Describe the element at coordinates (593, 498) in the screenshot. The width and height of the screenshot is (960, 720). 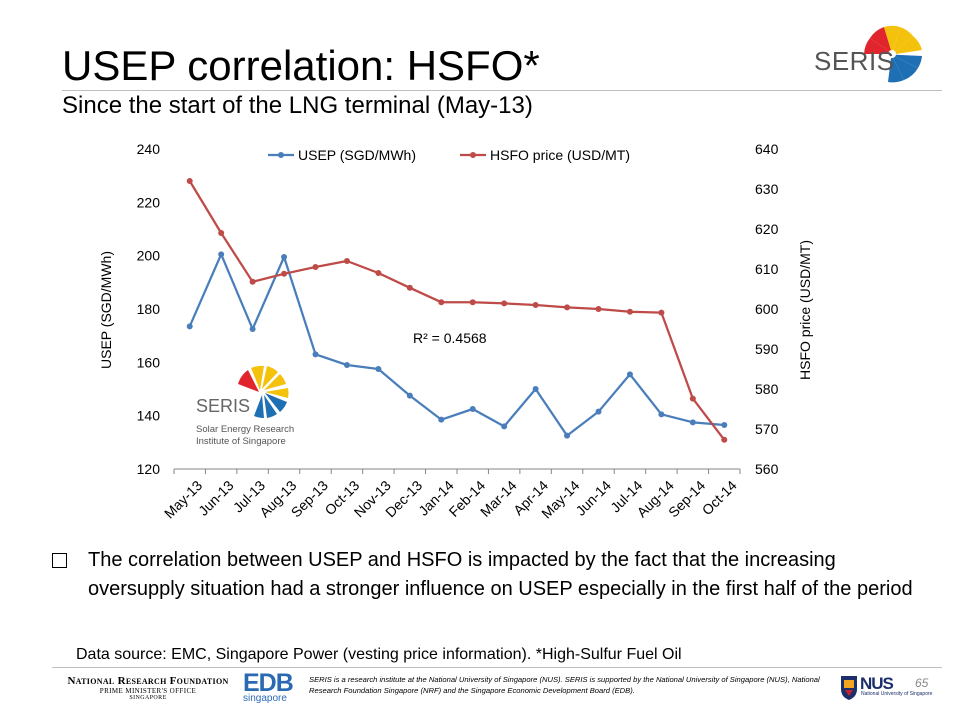
I see `x-tick-label: Jun-14` at that location.